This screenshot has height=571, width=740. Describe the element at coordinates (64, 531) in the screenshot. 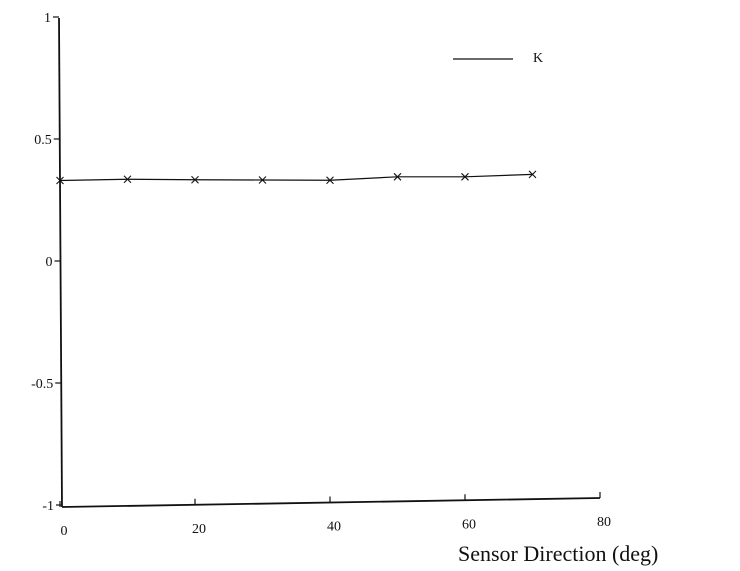

I see `x-tick-label-0: 0` at that location.